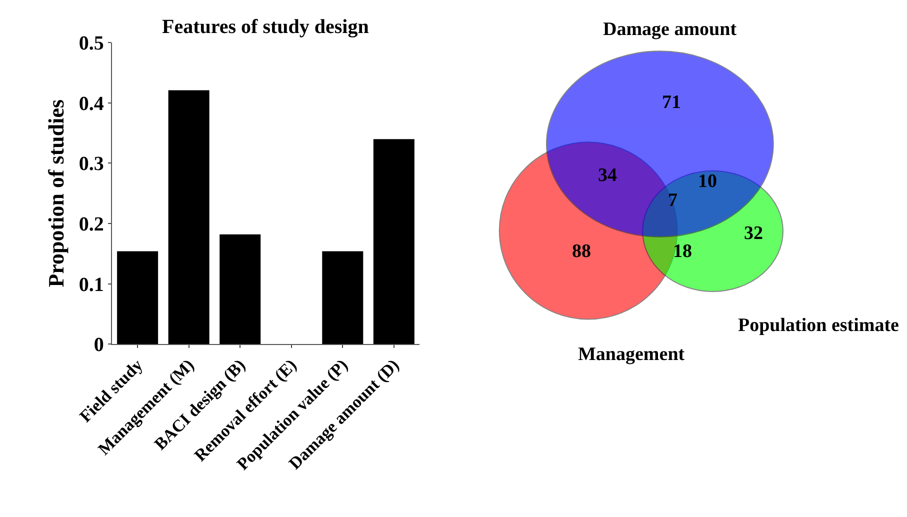 Image resolution: width=907 pixels, height=517 pixels. Describe the element at coordinates (608, 175) in the screenshot. I see `text: 34` at that location.